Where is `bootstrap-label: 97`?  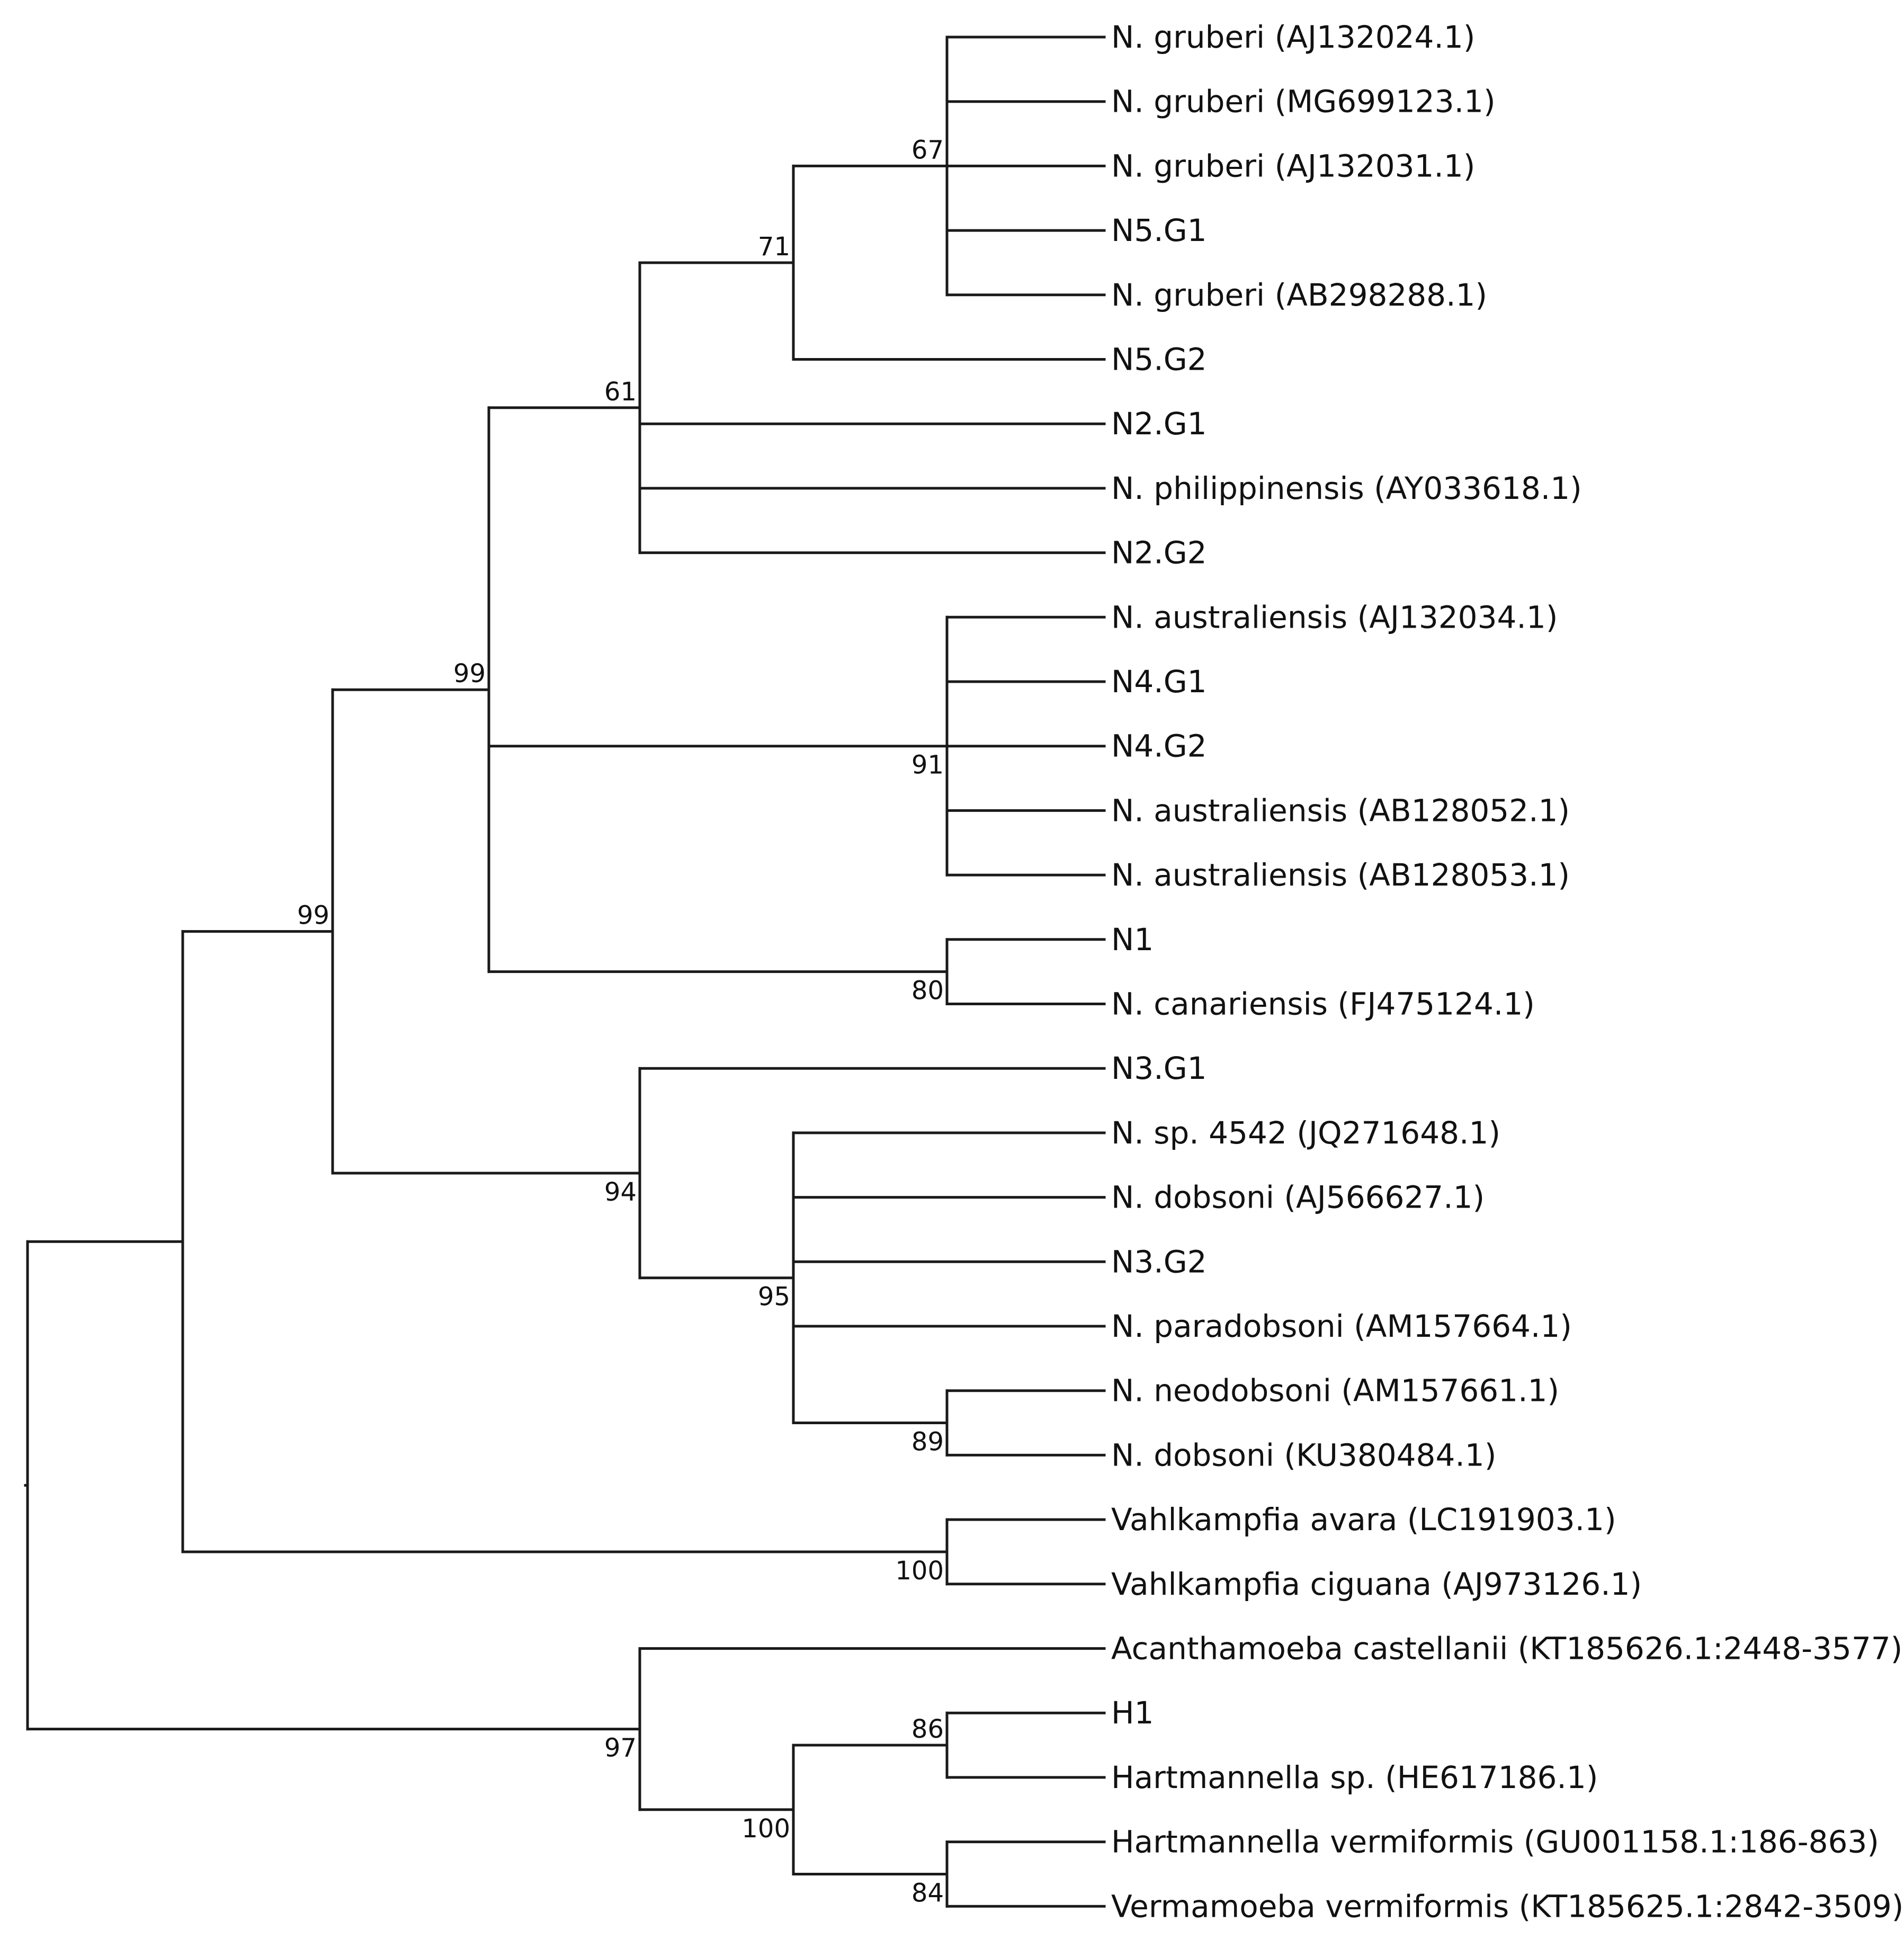 bootstrap-label: 97 is located at coordinates (620, 1748).